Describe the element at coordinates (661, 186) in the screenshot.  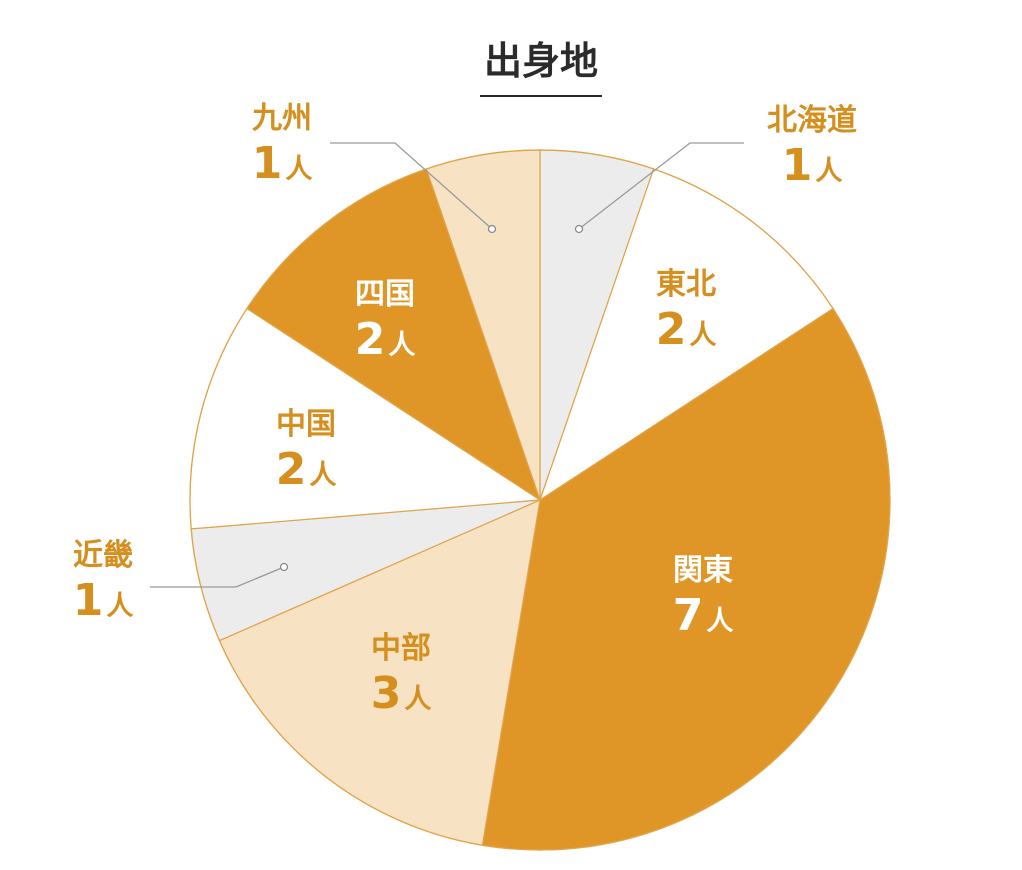
I see `slice-1-leader-line` at that location.